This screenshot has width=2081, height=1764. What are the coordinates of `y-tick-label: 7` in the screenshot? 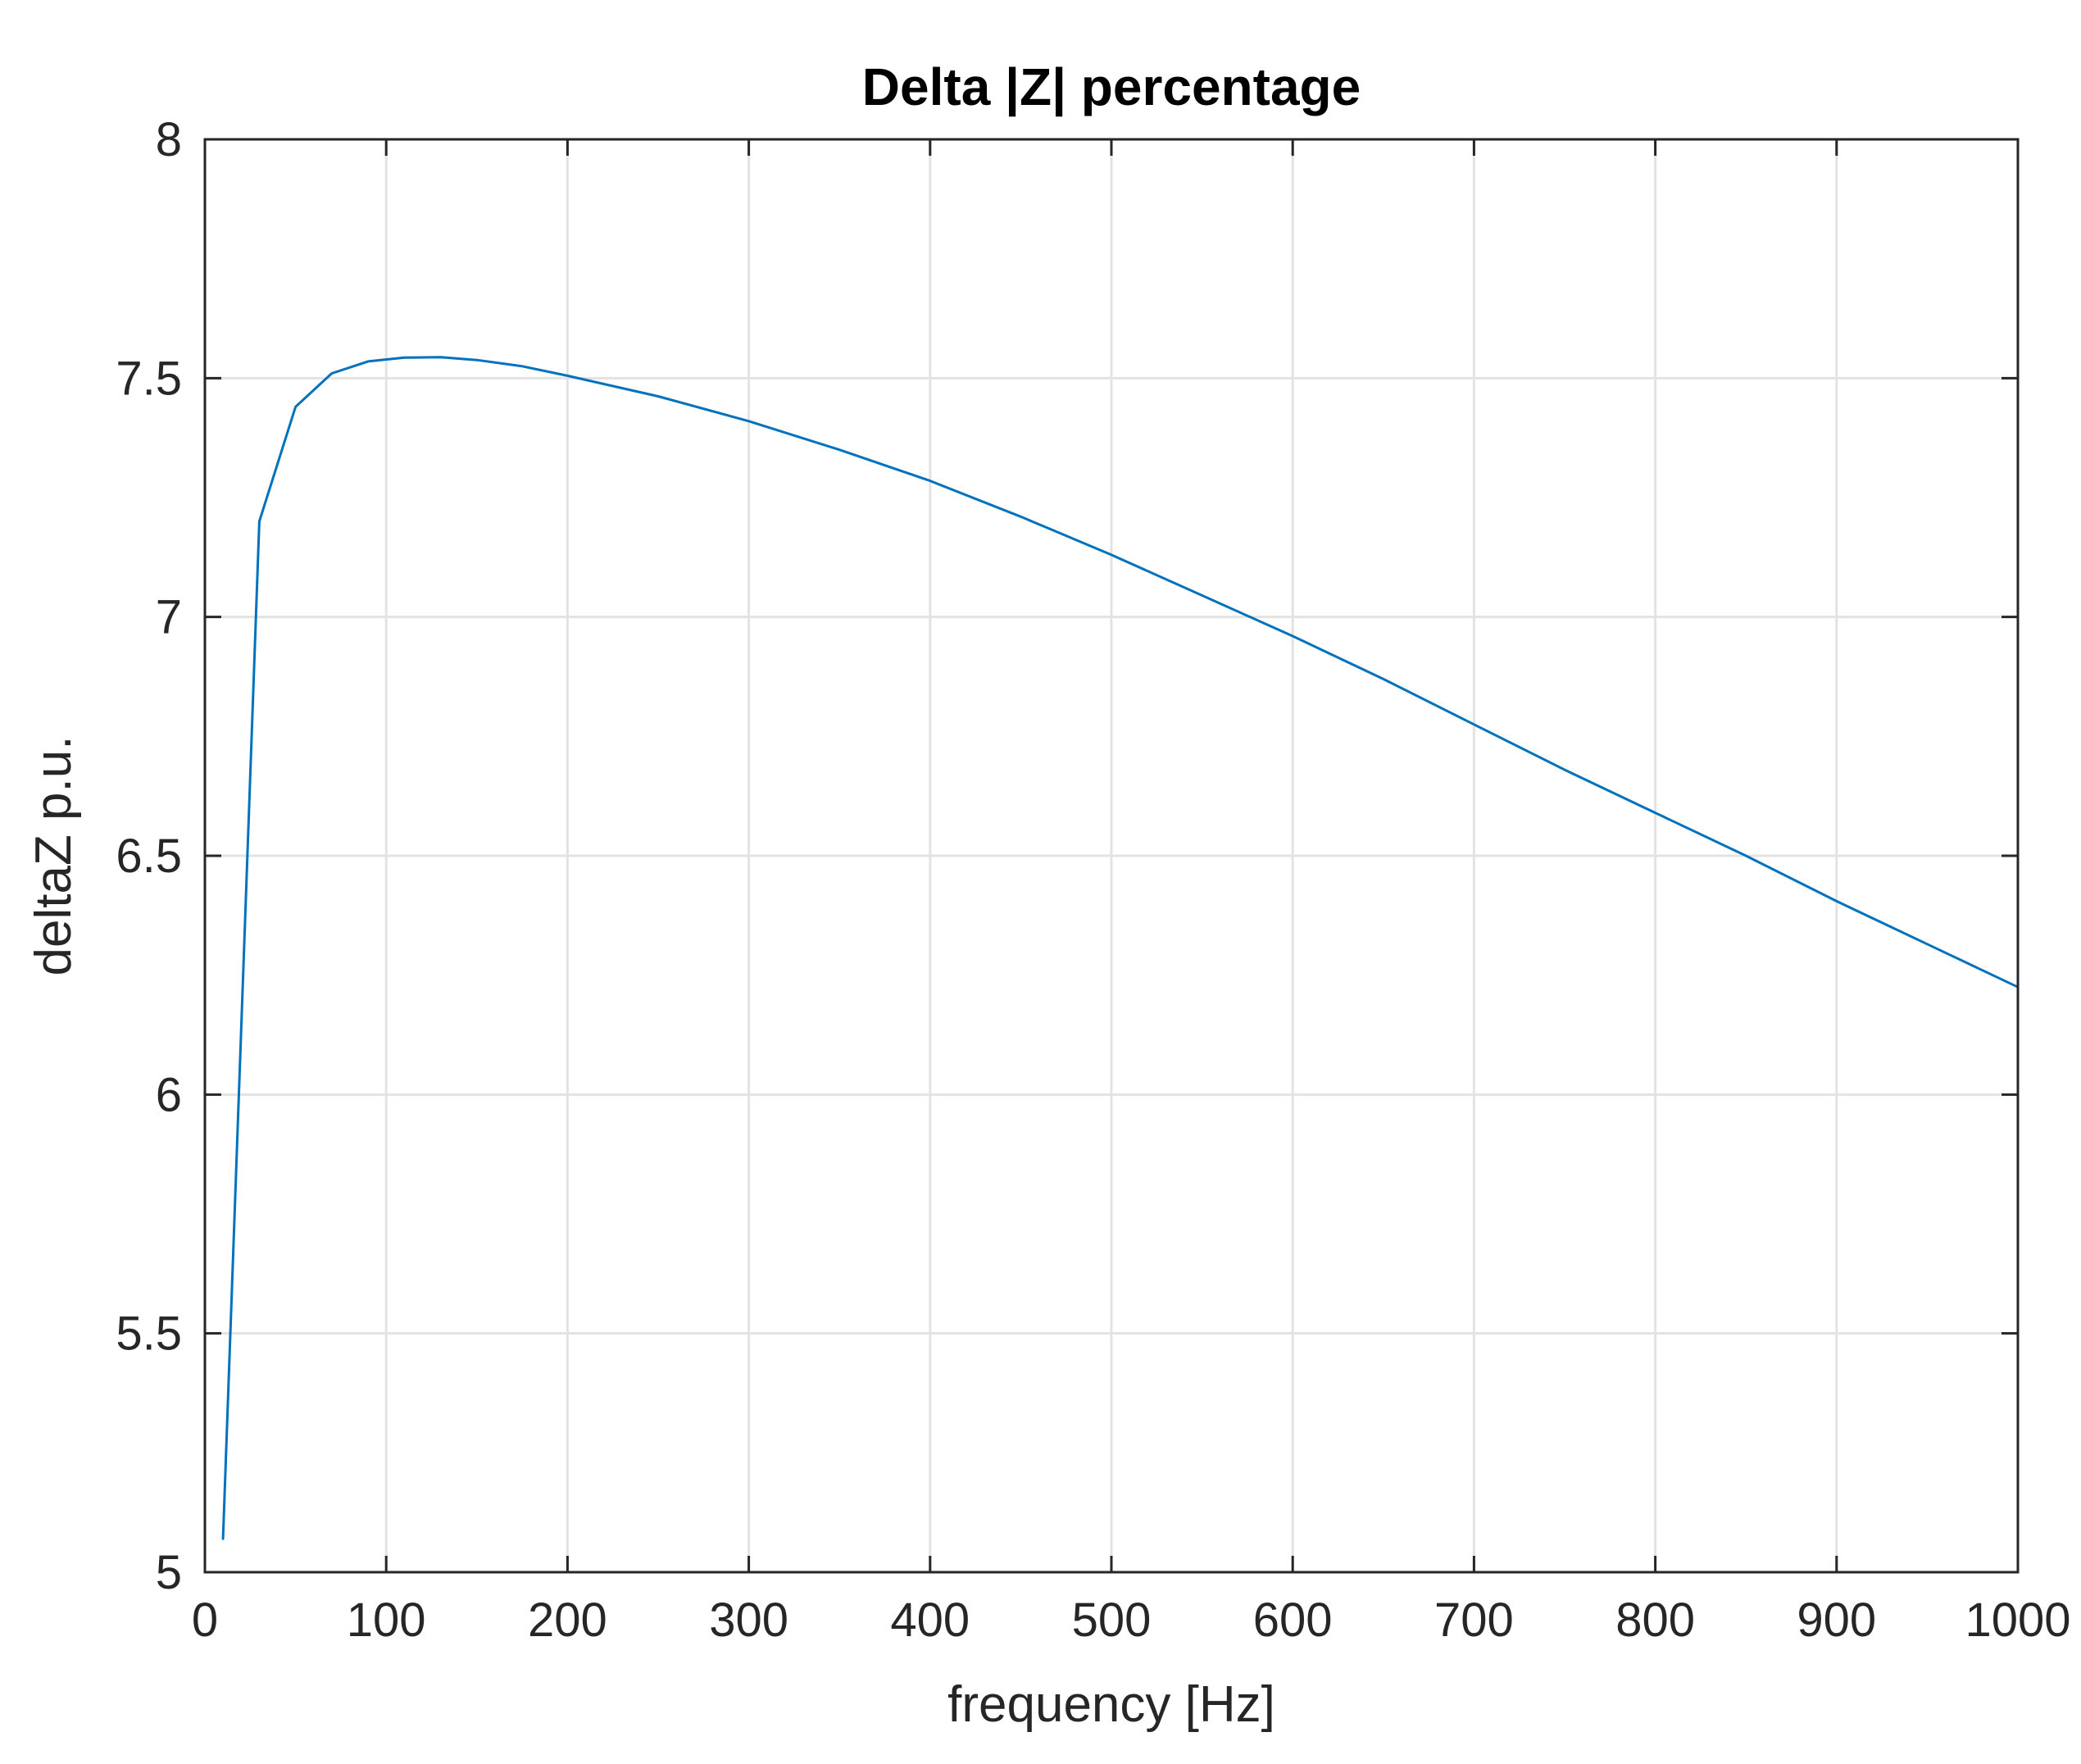 It's located at (169, 617).